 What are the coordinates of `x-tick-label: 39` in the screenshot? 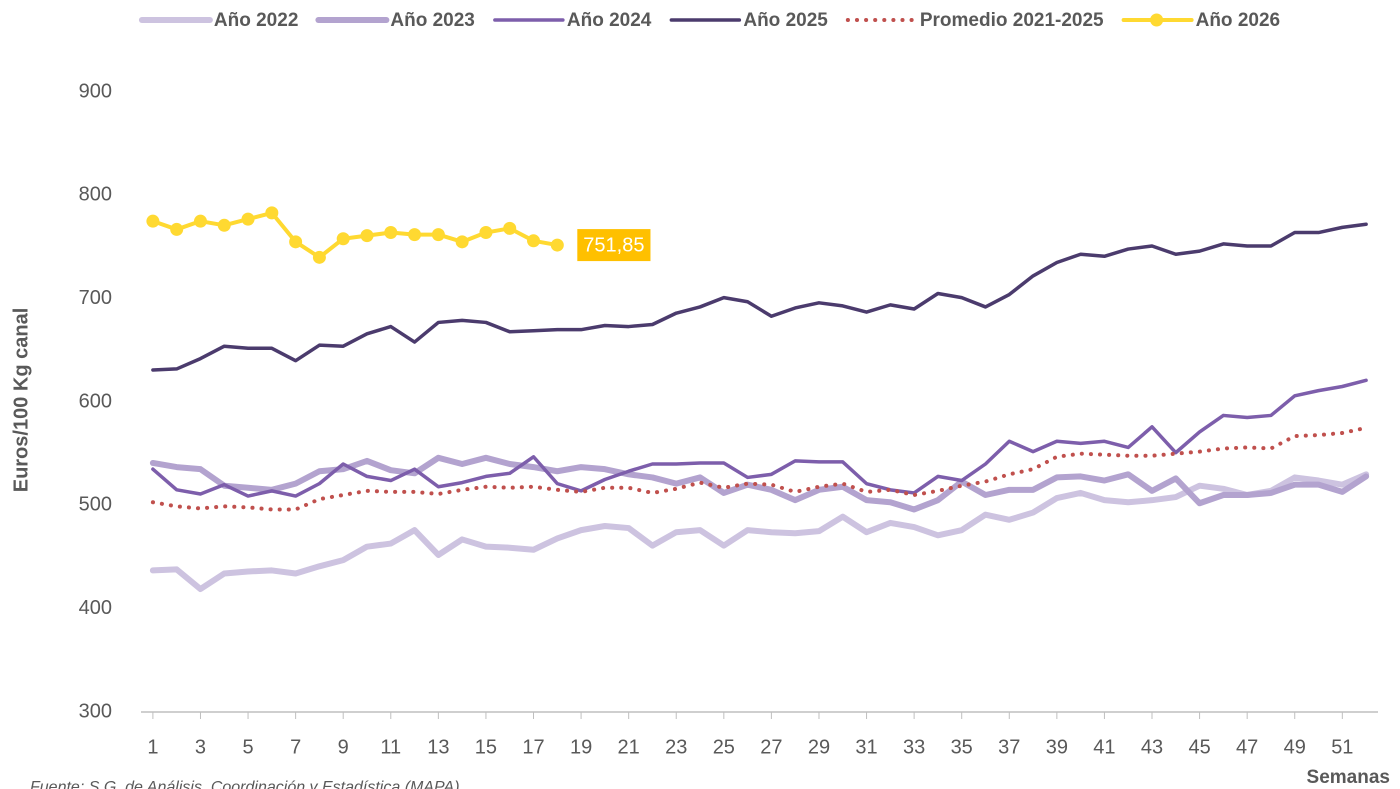 It's located at (1057, 747).